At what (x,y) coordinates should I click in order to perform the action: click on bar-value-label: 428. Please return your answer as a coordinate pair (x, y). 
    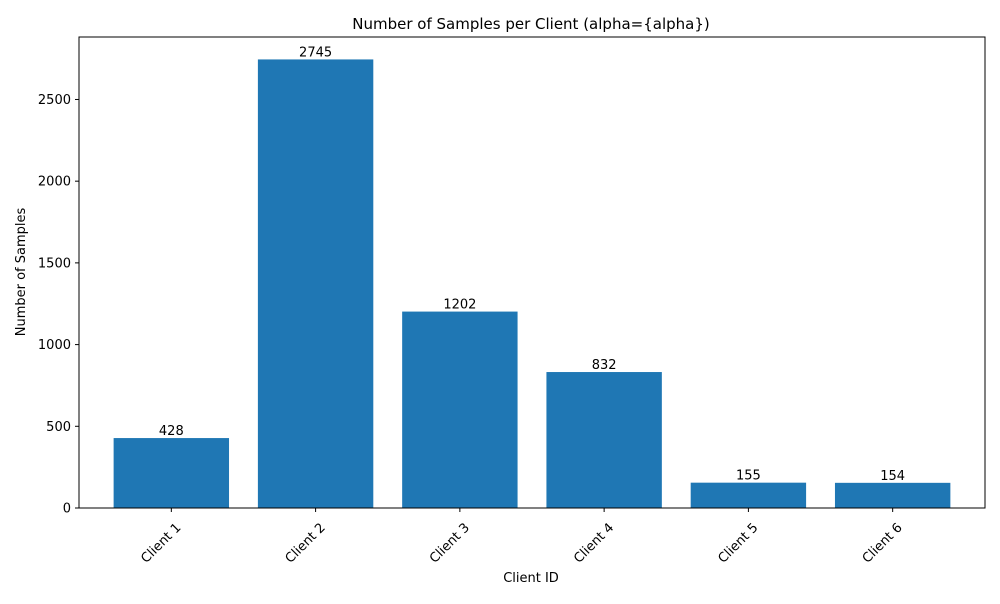
    Looking at the image, I should click on (171, 431).